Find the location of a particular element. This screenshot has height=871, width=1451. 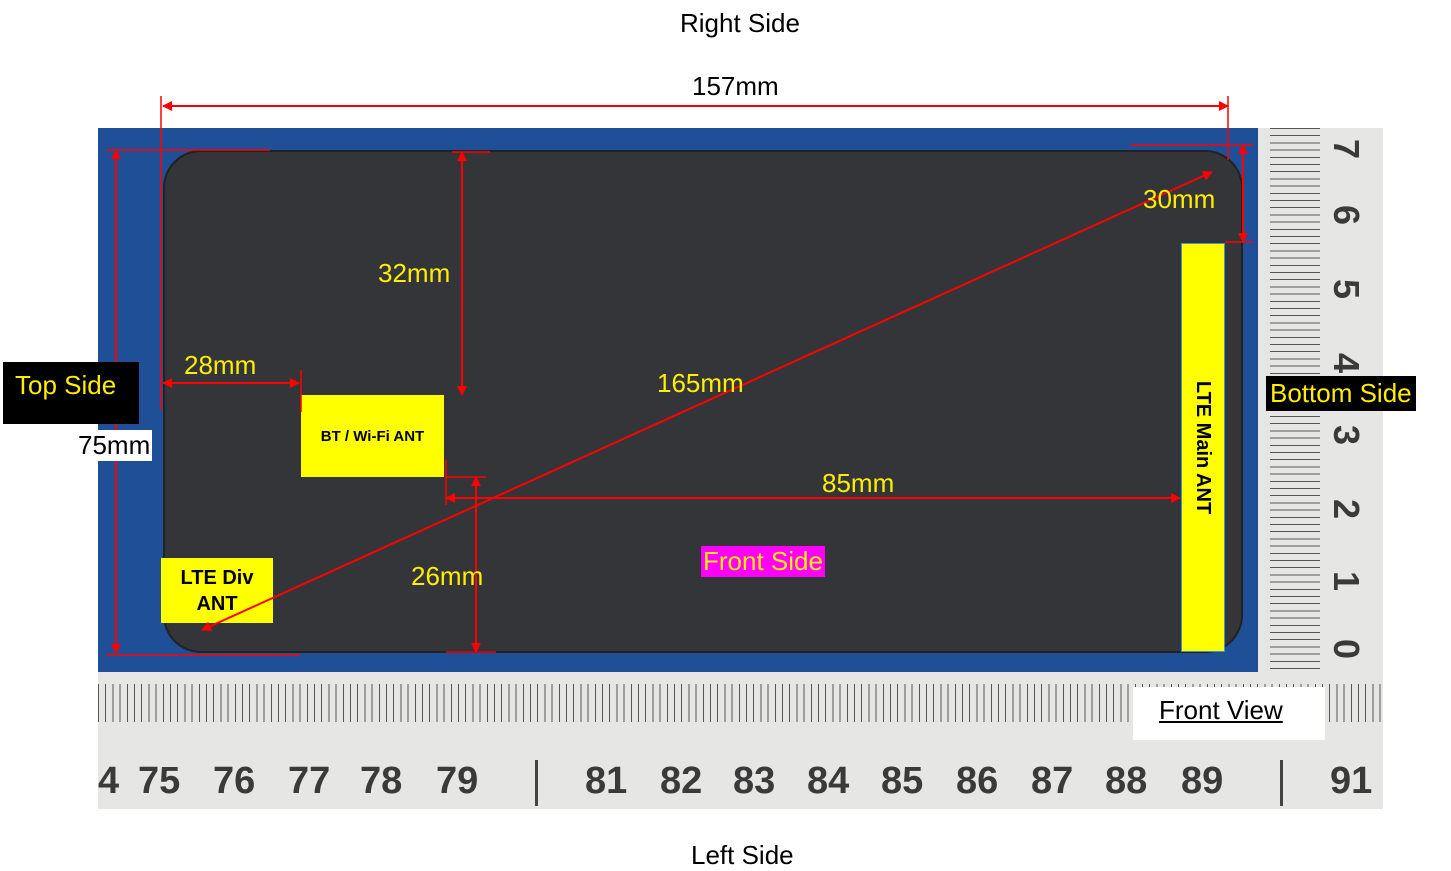

ruler-number: 77 is located at coordinates (309, 781).